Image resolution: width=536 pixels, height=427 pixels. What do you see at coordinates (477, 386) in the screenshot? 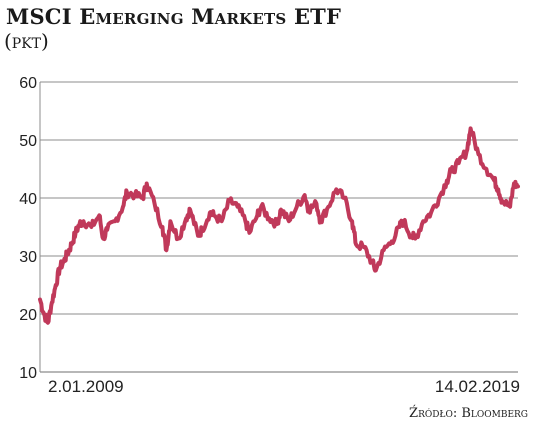
I see `x-end-label: 14.02.2019` at bounding box center [477, 386].